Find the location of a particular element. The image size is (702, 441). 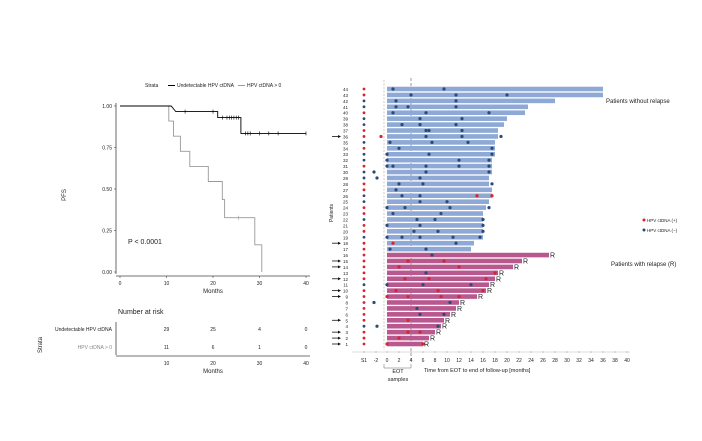

swimmer-x-tick-label: 12 is located at coordinates (459, 361).